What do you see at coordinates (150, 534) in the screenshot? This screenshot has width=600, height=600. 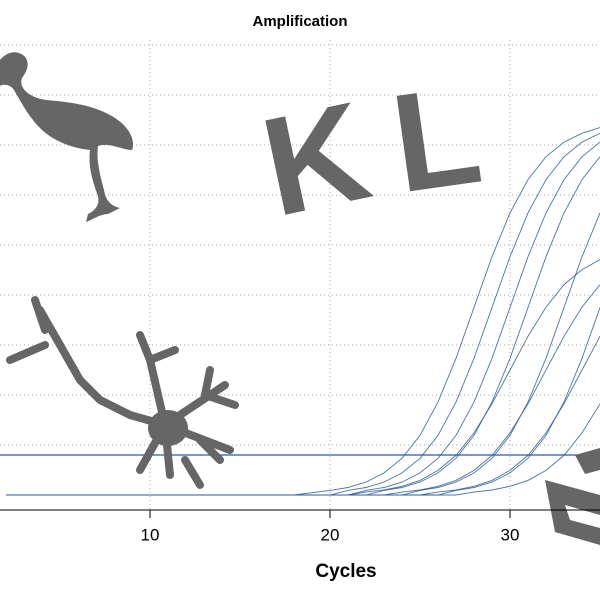 I see `x-tick-label: 10` at bounding box center [150, 534].